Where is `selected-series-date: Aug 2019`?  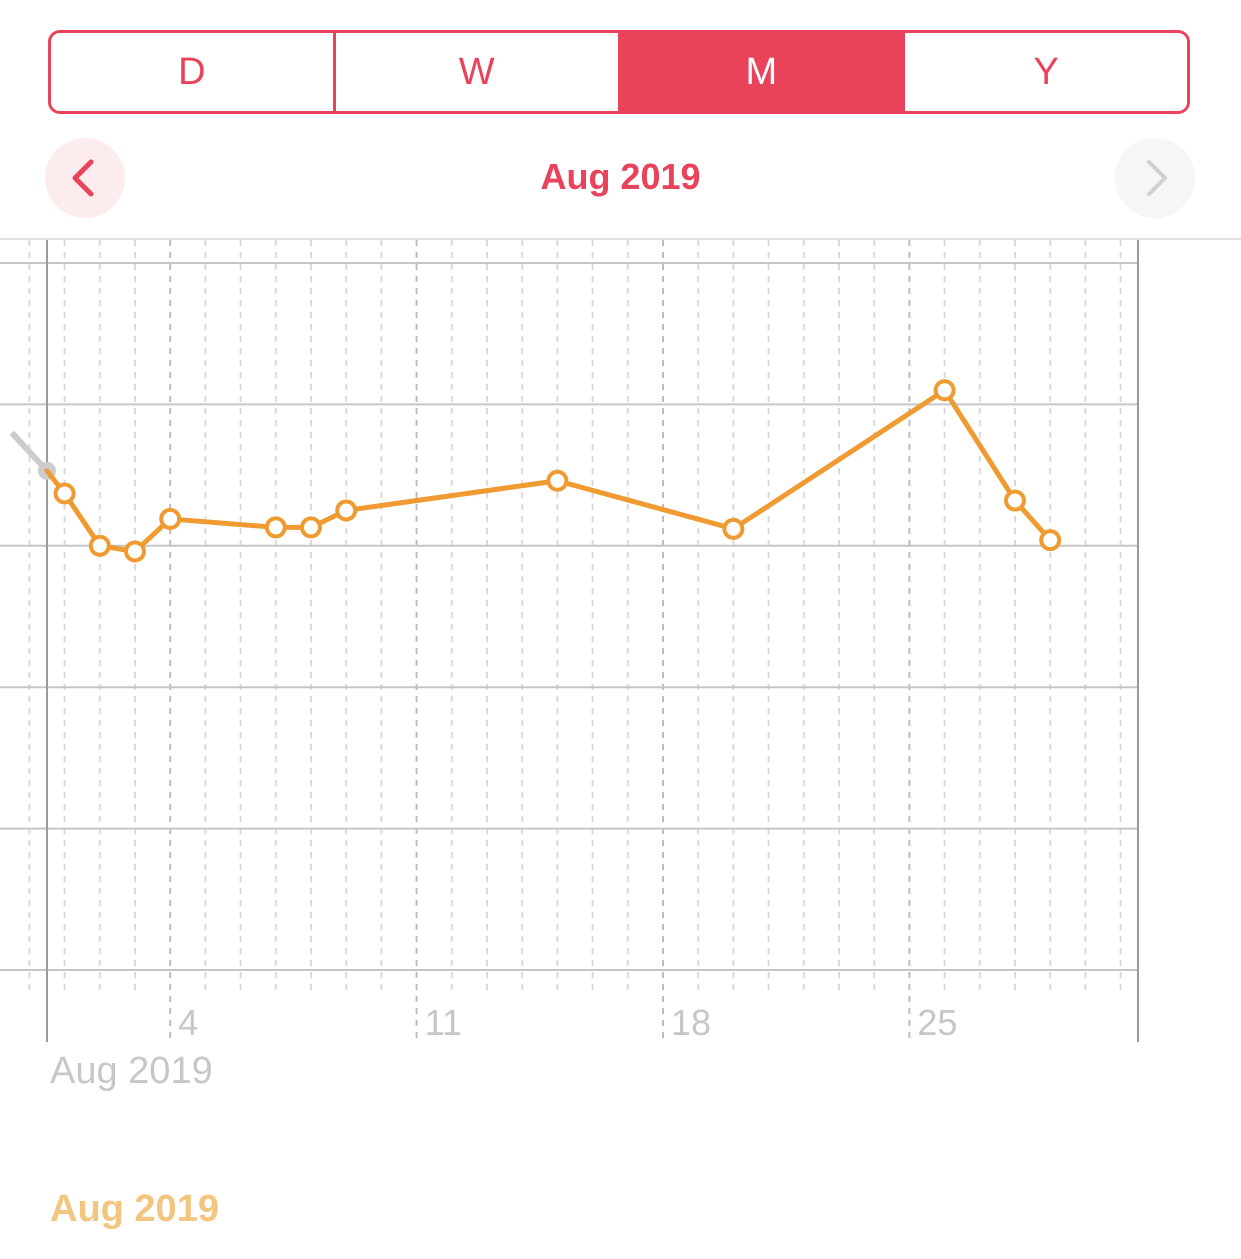
selected-series-date: Aug 2019 is located at coordinates (134, 1209).